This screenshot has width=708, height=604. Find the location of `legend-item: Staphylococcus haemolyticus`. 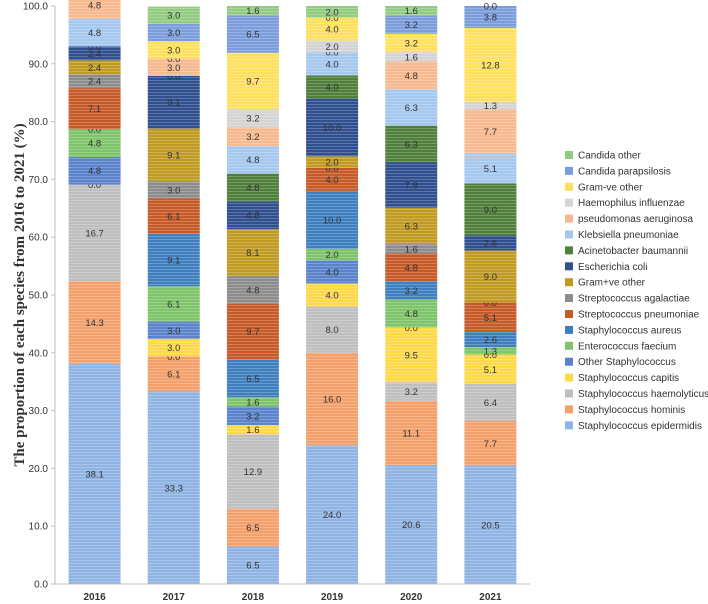

legend-item: Staphylococcus haemolyticus is located at coordinates (636, 394).